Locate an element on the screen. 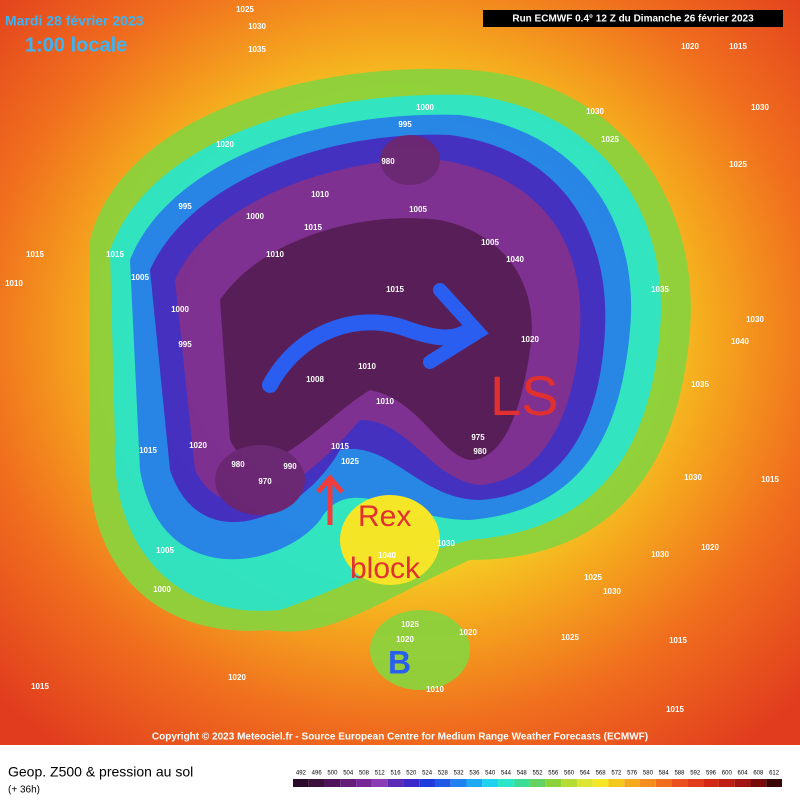  map-date: Mardi 28 février 2023 is located at coordinates (74, 21).